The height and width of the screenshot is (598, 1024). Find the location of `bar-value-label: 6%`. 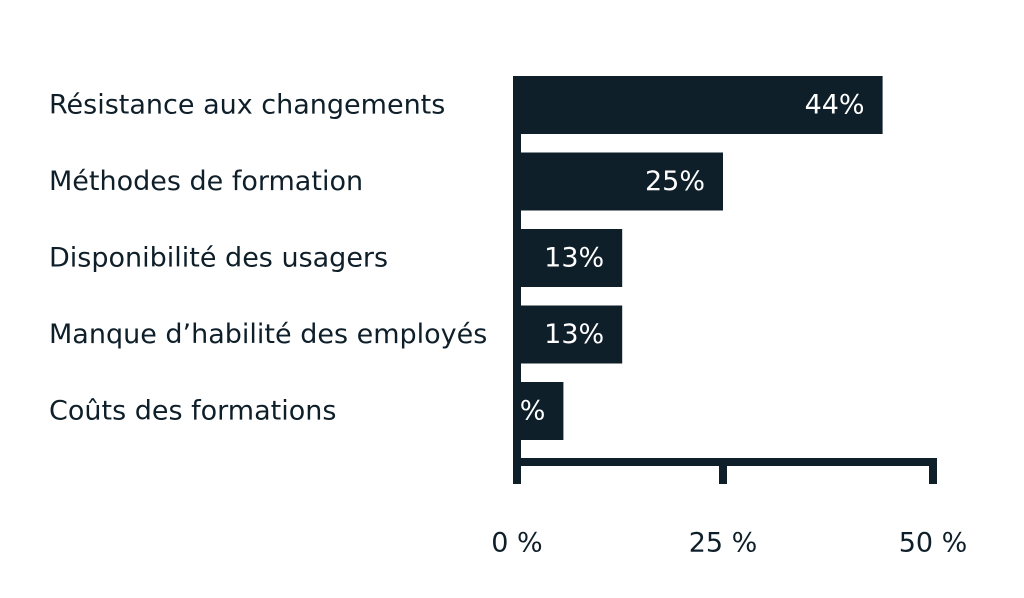

bar-value-label: 6% is located at coordinates (524, 411).